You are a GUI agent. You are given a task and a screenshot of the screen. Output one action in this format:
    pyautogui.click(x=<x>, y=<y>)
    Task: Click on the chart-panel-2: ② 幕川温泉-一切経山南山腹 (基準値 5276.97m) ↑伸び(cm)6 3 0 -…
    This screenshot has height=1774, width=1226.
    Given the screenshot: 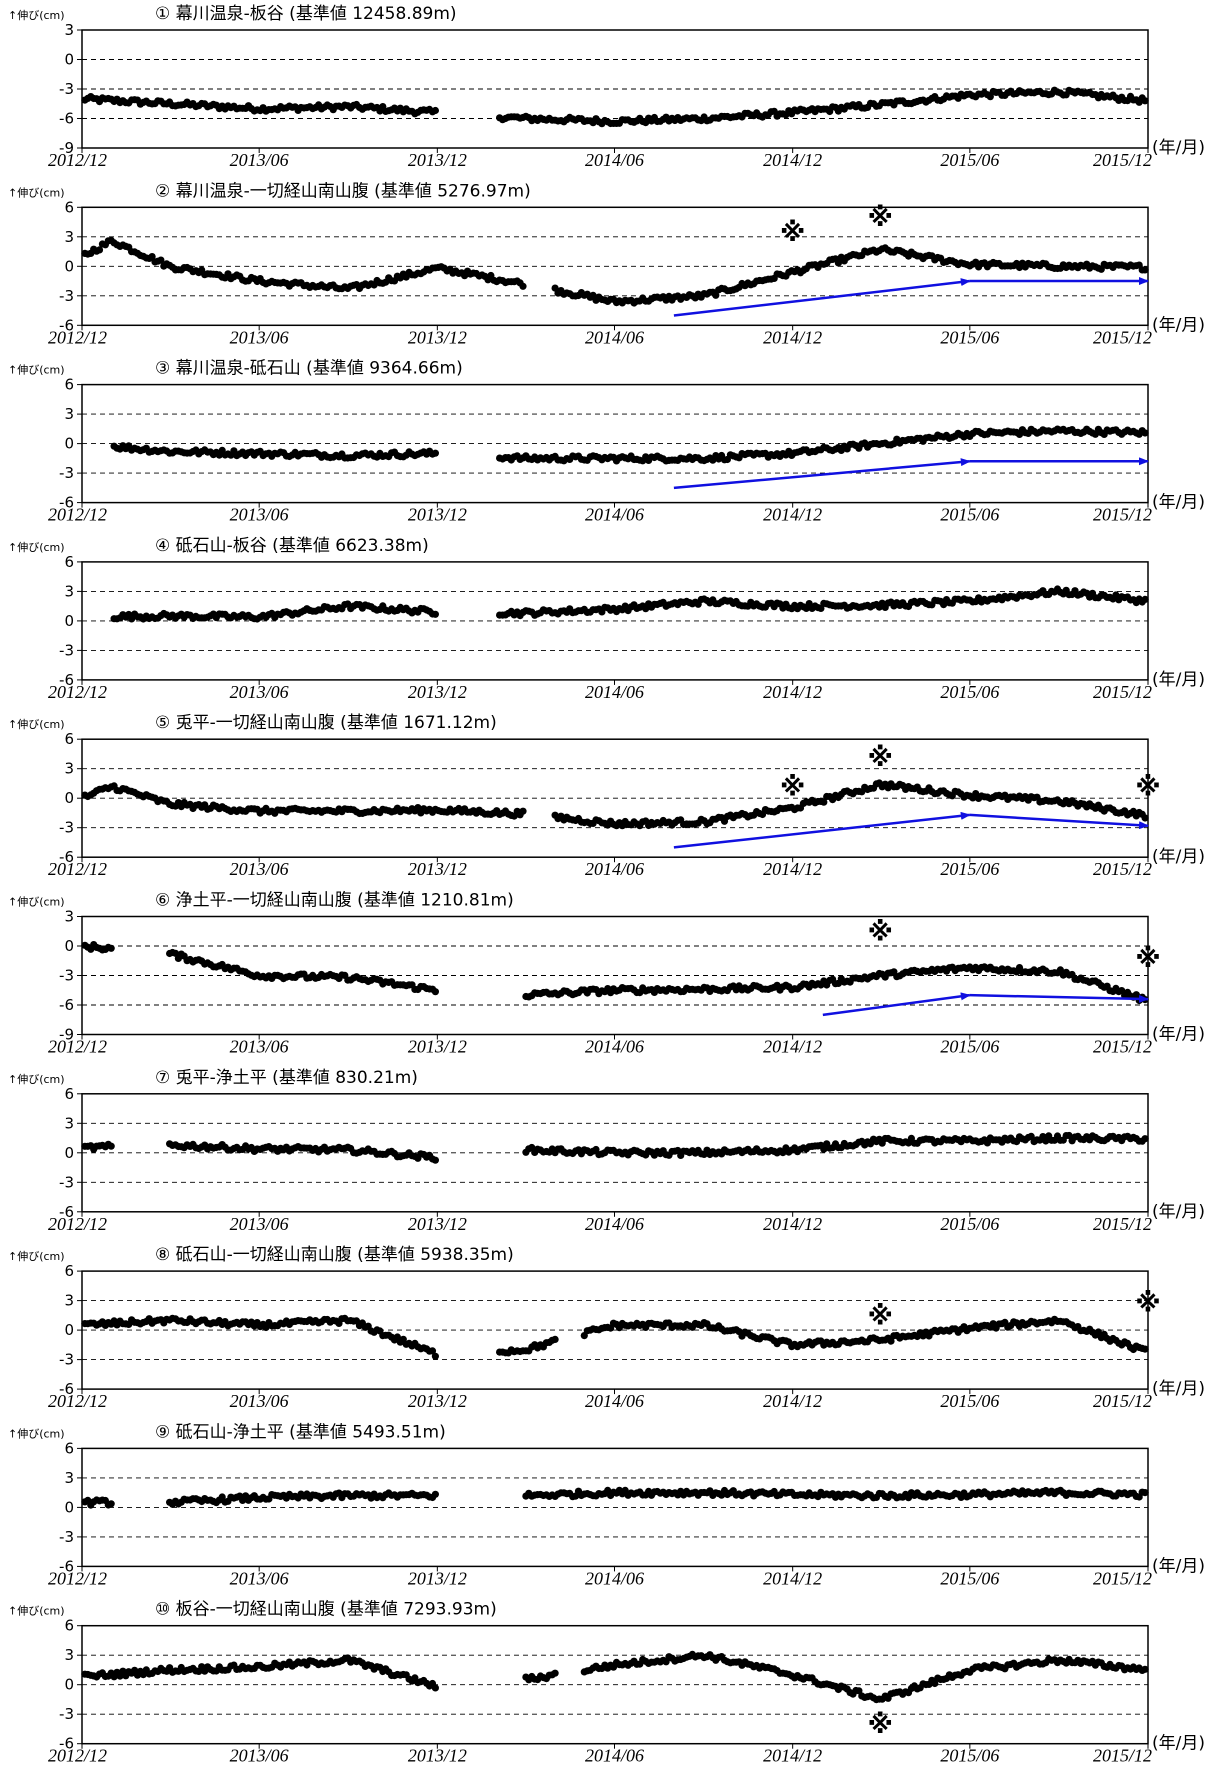 What is the action you would take?
    pyautogui.click(x=606, y=264)
    